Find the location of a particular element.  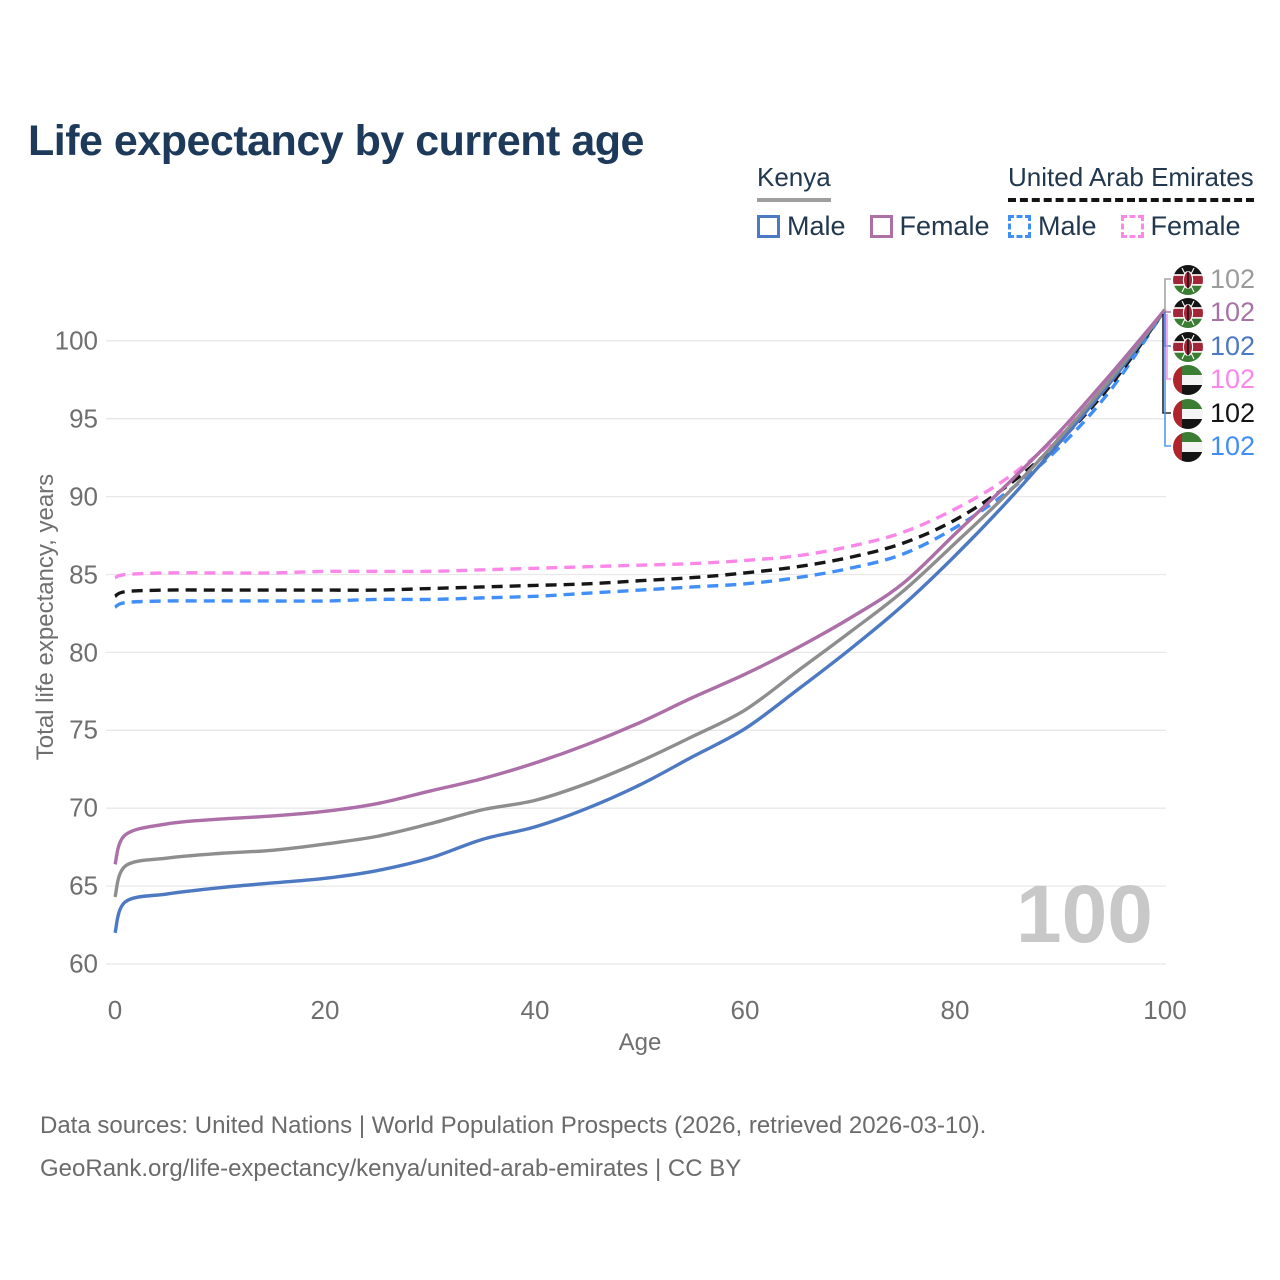

page-title: Life expectancy by current age is located at coordinates (336, 140).